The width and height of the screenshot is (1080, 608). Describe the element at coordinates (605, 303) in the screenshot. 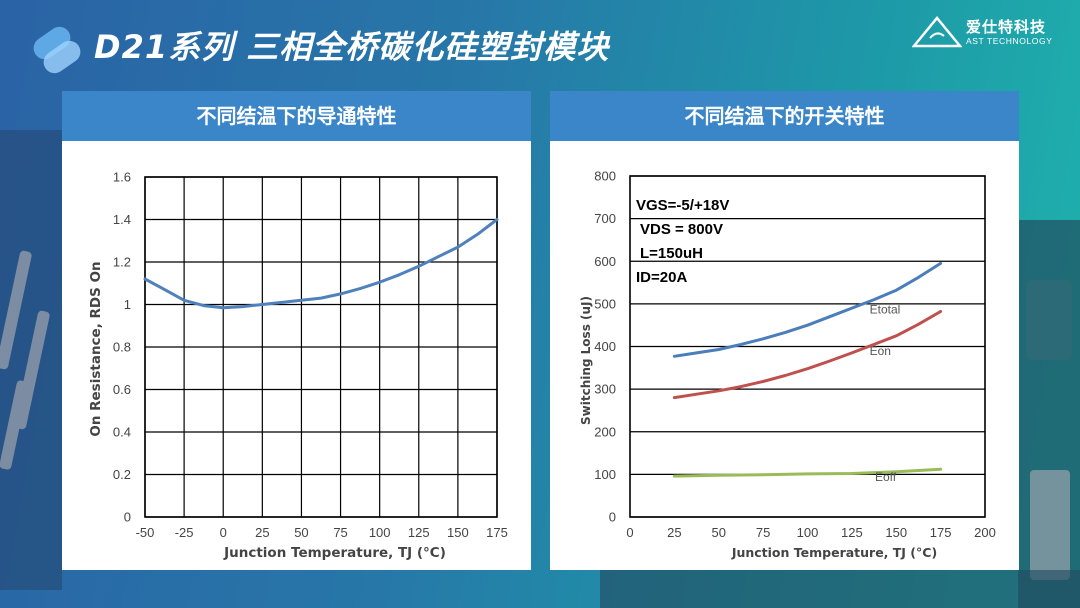

I see `y-tick-label: 500` at that location.